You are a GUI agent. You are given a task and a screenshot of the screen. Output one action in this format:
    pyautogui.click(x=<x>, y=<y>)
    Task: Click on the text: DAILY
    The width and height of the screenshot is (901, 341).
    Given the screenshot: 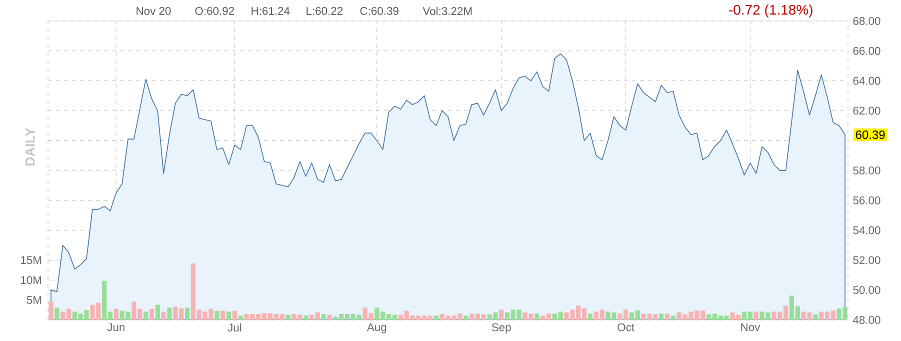 What is the action you would take?
    pyautogui.click(x=30, y=147)
    